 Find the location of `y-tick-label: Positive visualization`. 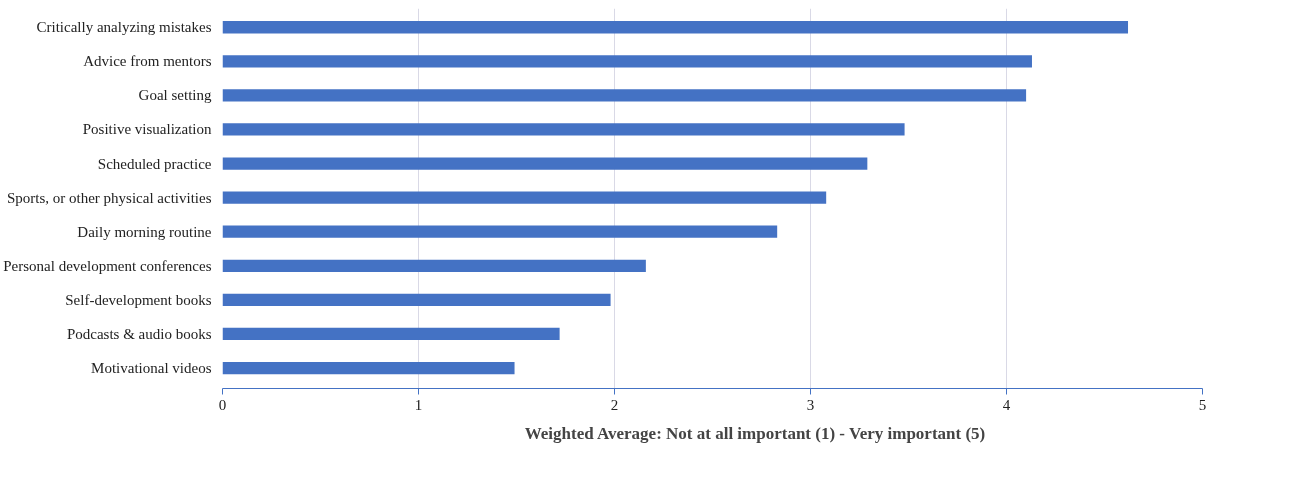

y-tick-label: Positive visualization is located at coordinates (147, 129).